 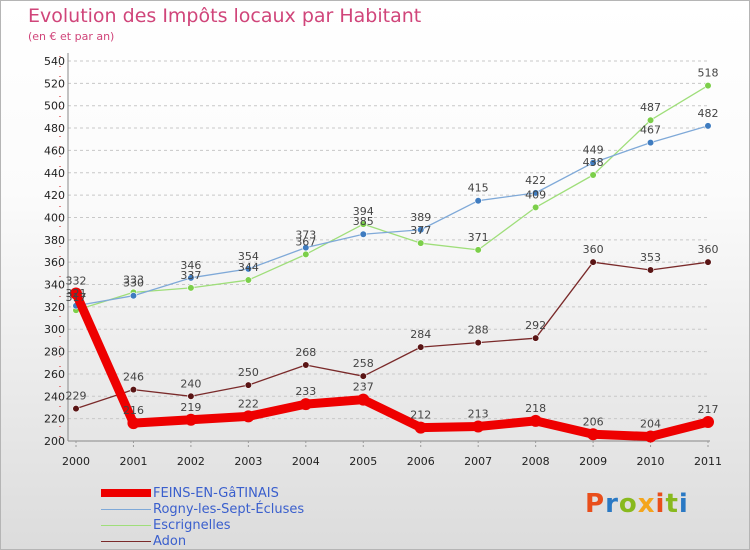 What do you see at coordinates (593, 461) in the screenshot?
I see `x-tick-label: 2009` at bounding box center [593, 461].